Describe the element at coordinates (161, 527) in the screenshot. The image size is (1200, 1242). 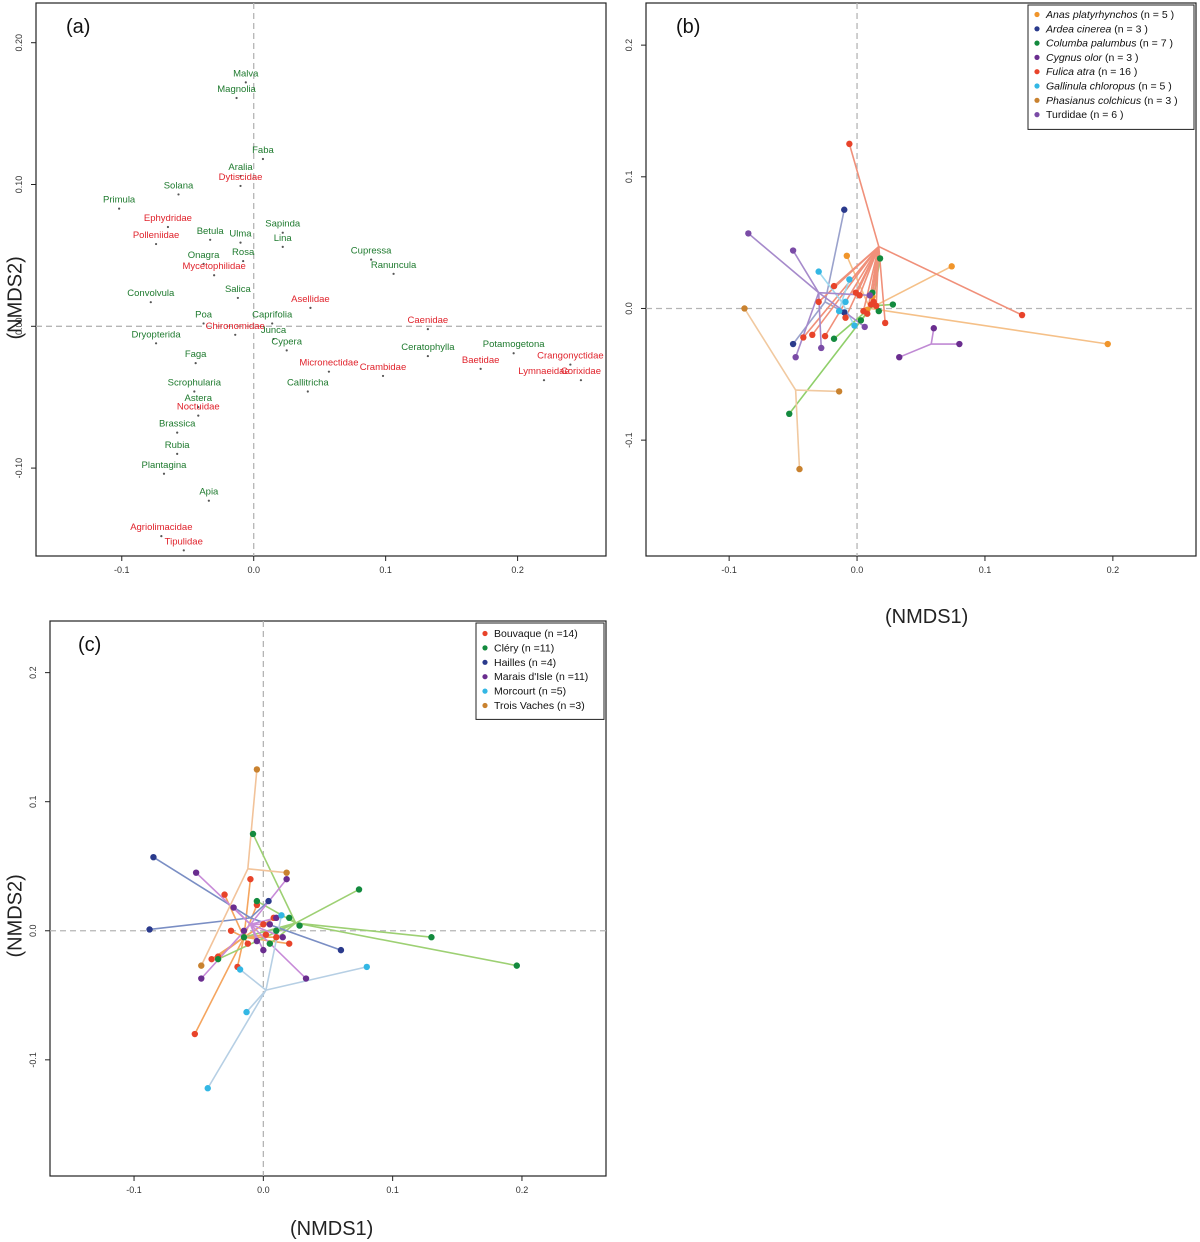
I see `panel-a-point-label: Agriolimacidae` at that location.